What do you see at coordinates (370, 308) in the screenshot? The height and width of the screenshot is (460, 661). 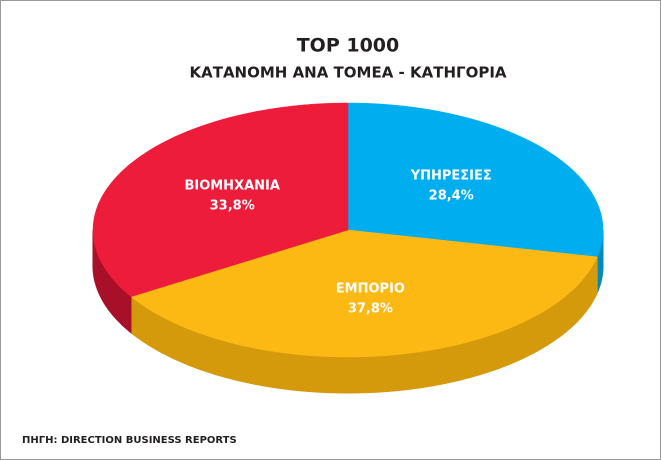 I see `slice-value-label: 37,8%` at bounding box center [370, 308].